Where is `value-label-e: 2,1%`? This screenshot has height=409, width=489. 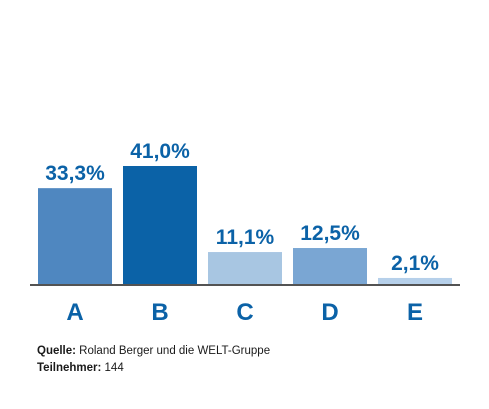 value-label-e: 2,1% is located at coordinates (415, 263).